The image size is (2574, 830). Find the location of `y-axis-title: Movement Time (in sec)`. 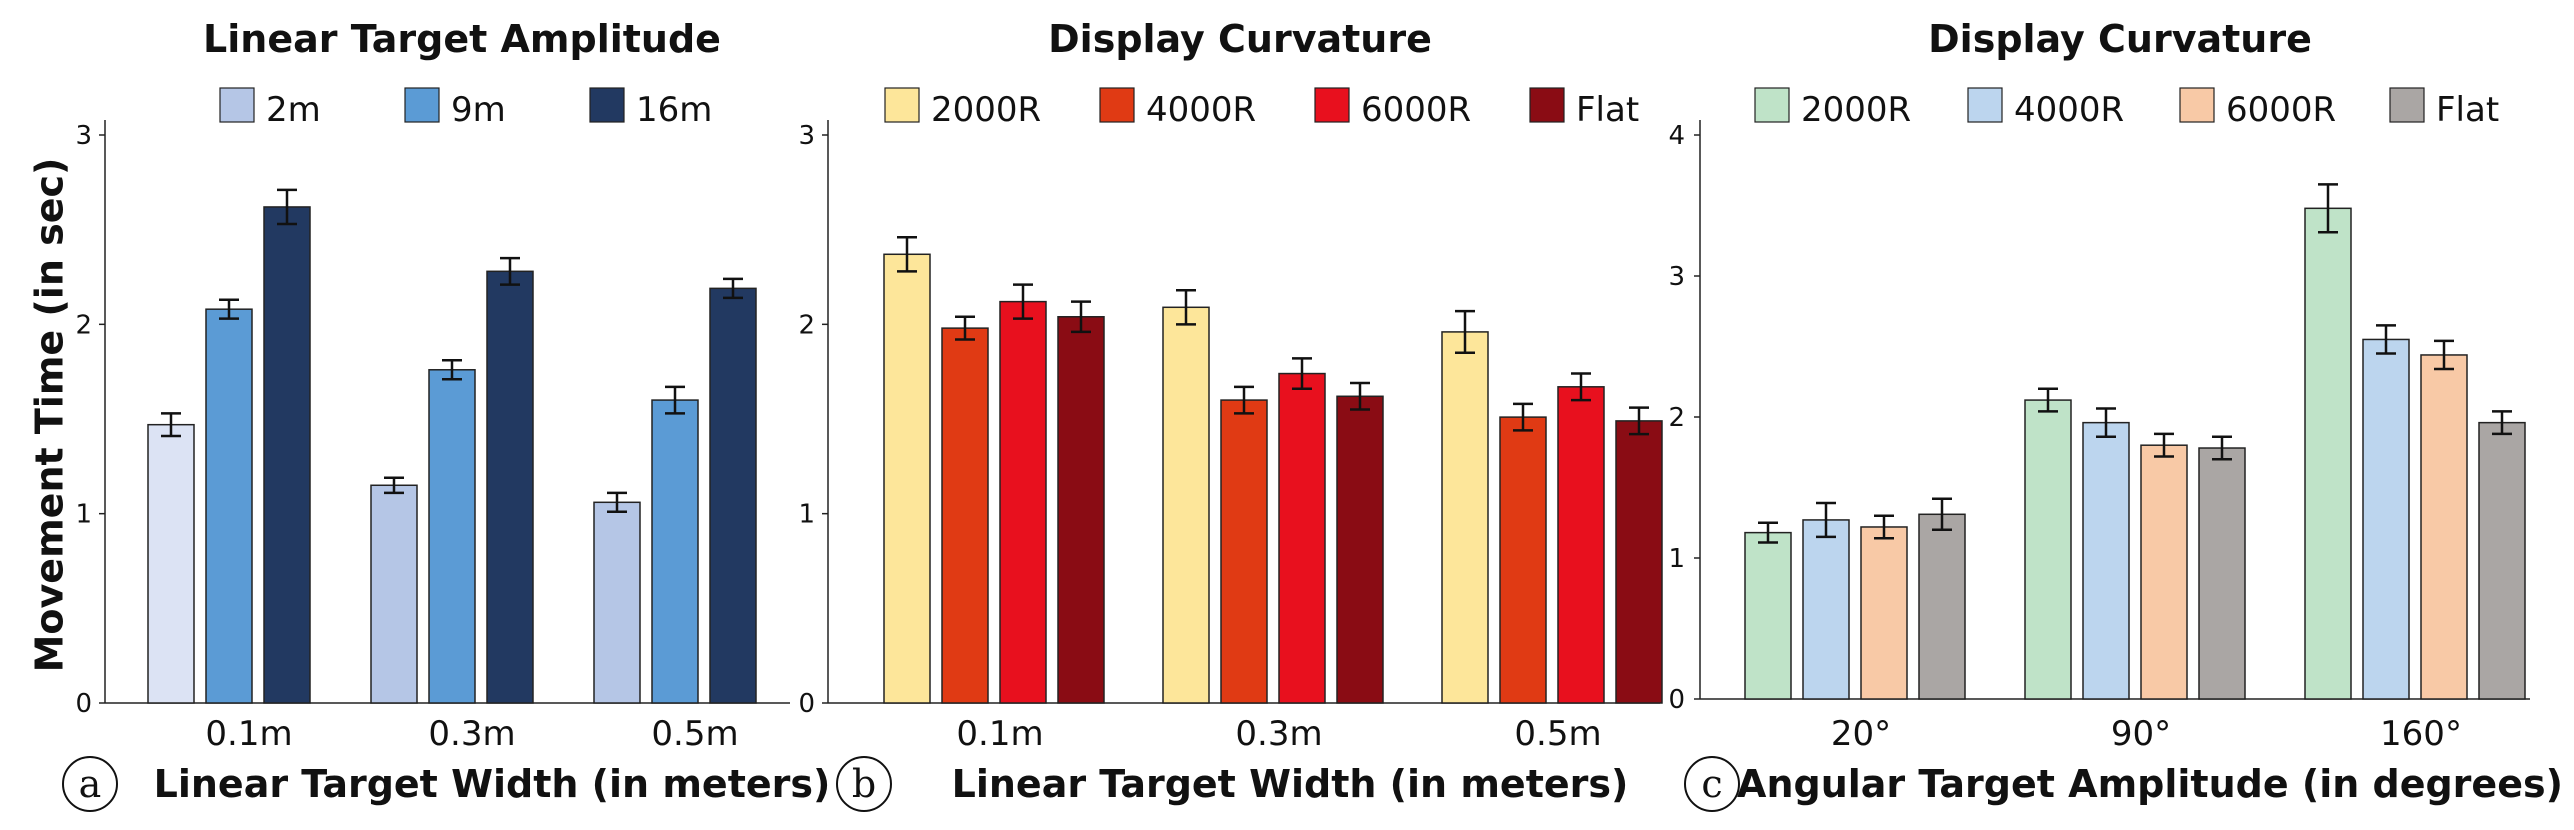

y-axis-title: Movement Time (in sec) is located at coordinates (50, 415).